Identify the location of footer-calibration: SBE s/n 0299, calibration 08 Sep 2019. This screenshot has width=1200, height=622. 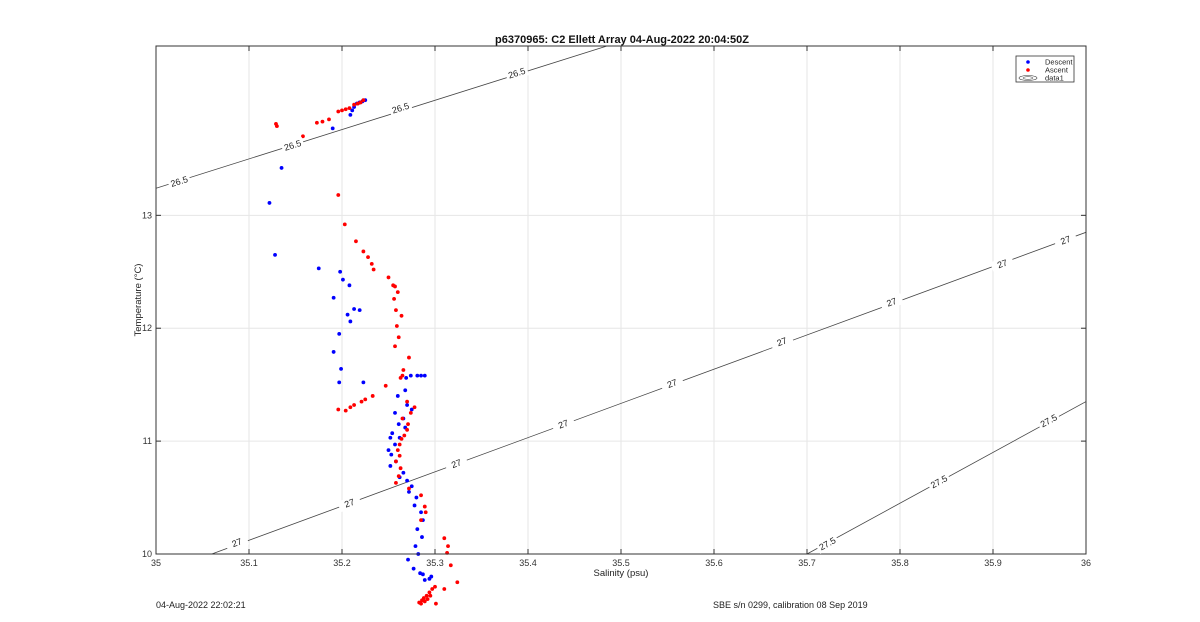
(790, 605).